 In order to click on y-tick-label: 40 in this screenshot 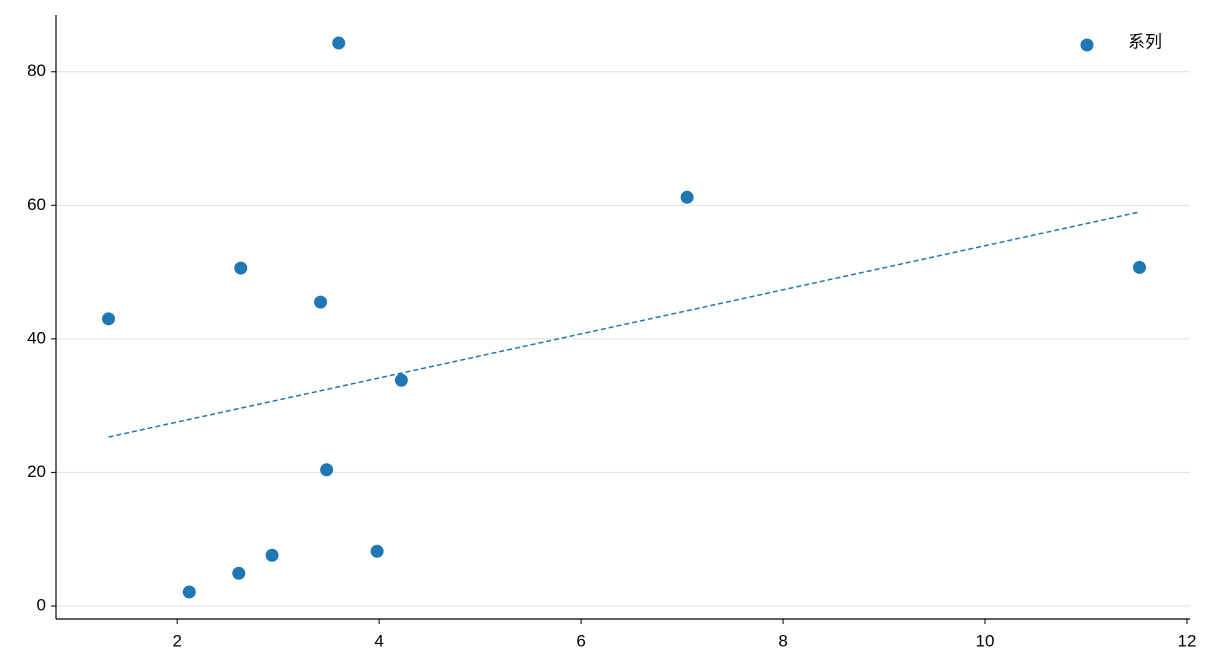, I will do `click(36, 337)`.